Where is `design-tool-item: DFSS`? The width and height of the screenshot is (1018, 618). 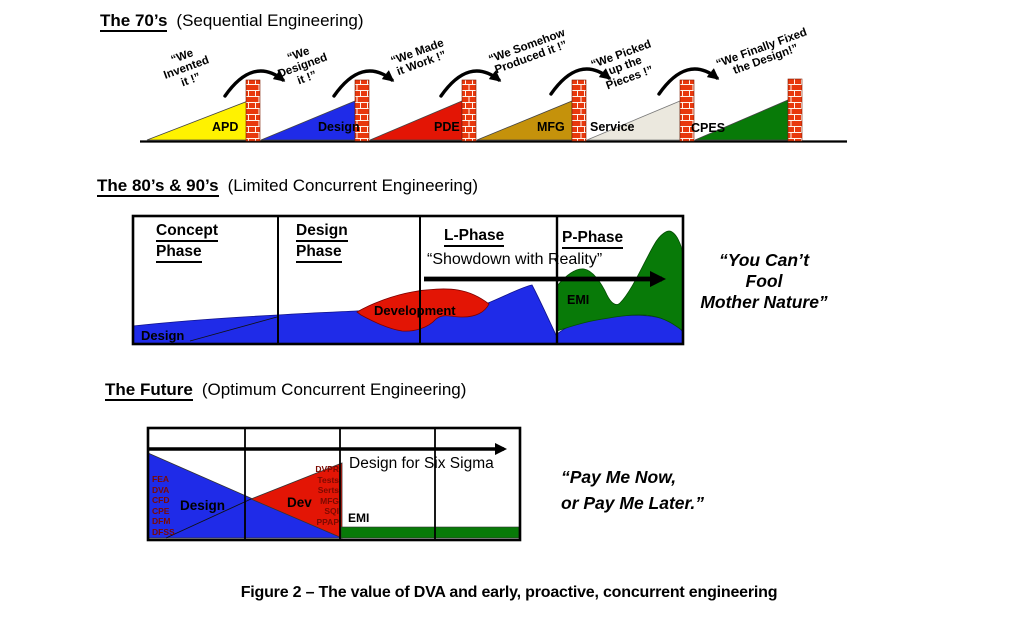
design-tool-item: DFSS is located at coordinates (163, 531).